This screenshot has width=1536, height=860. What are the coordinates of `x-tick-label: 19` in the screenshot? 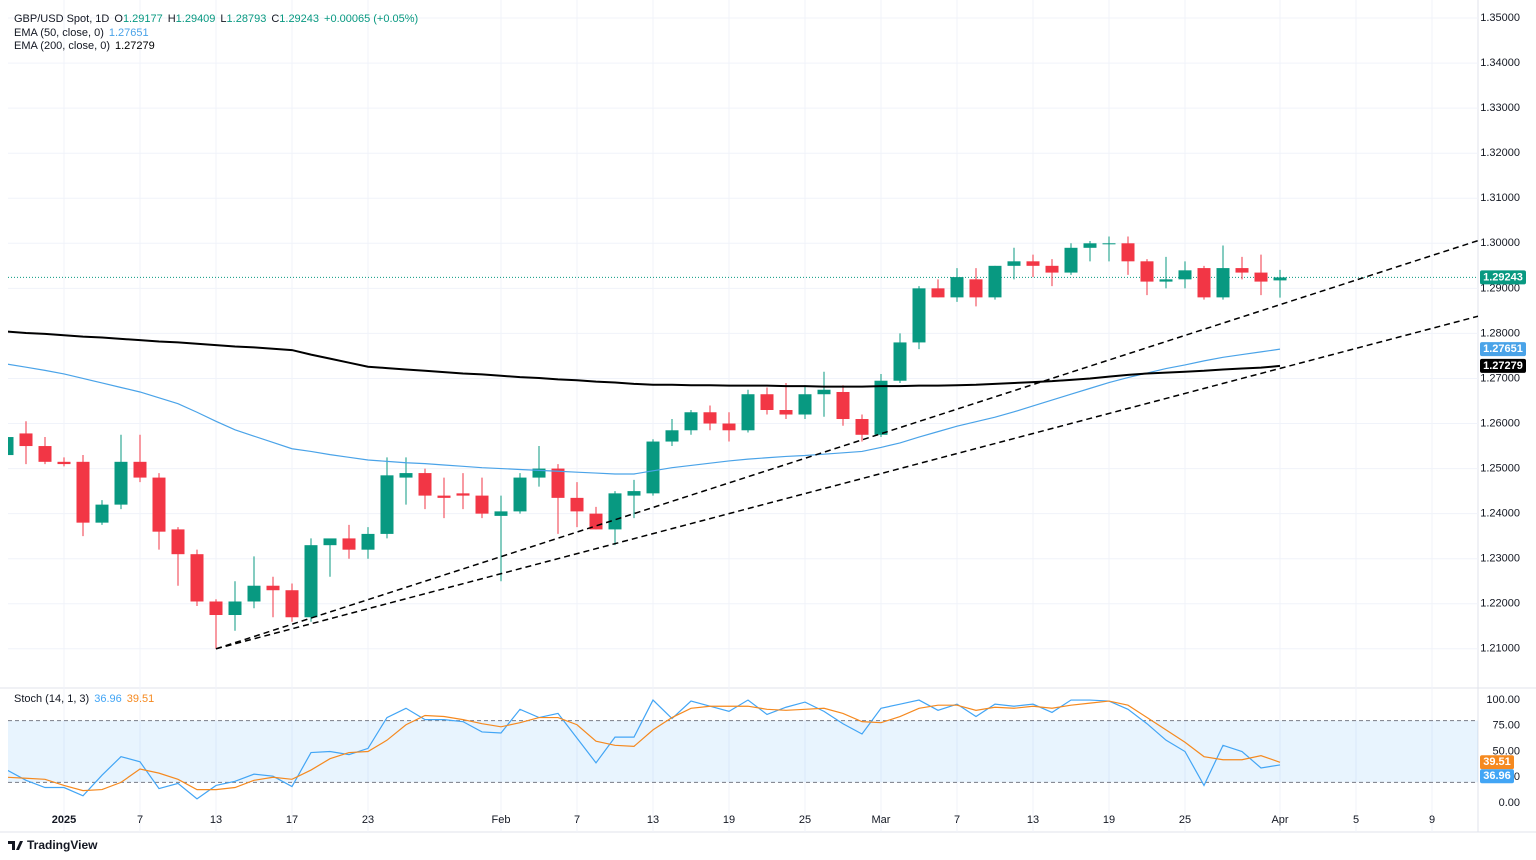 It's located at (729, 820).